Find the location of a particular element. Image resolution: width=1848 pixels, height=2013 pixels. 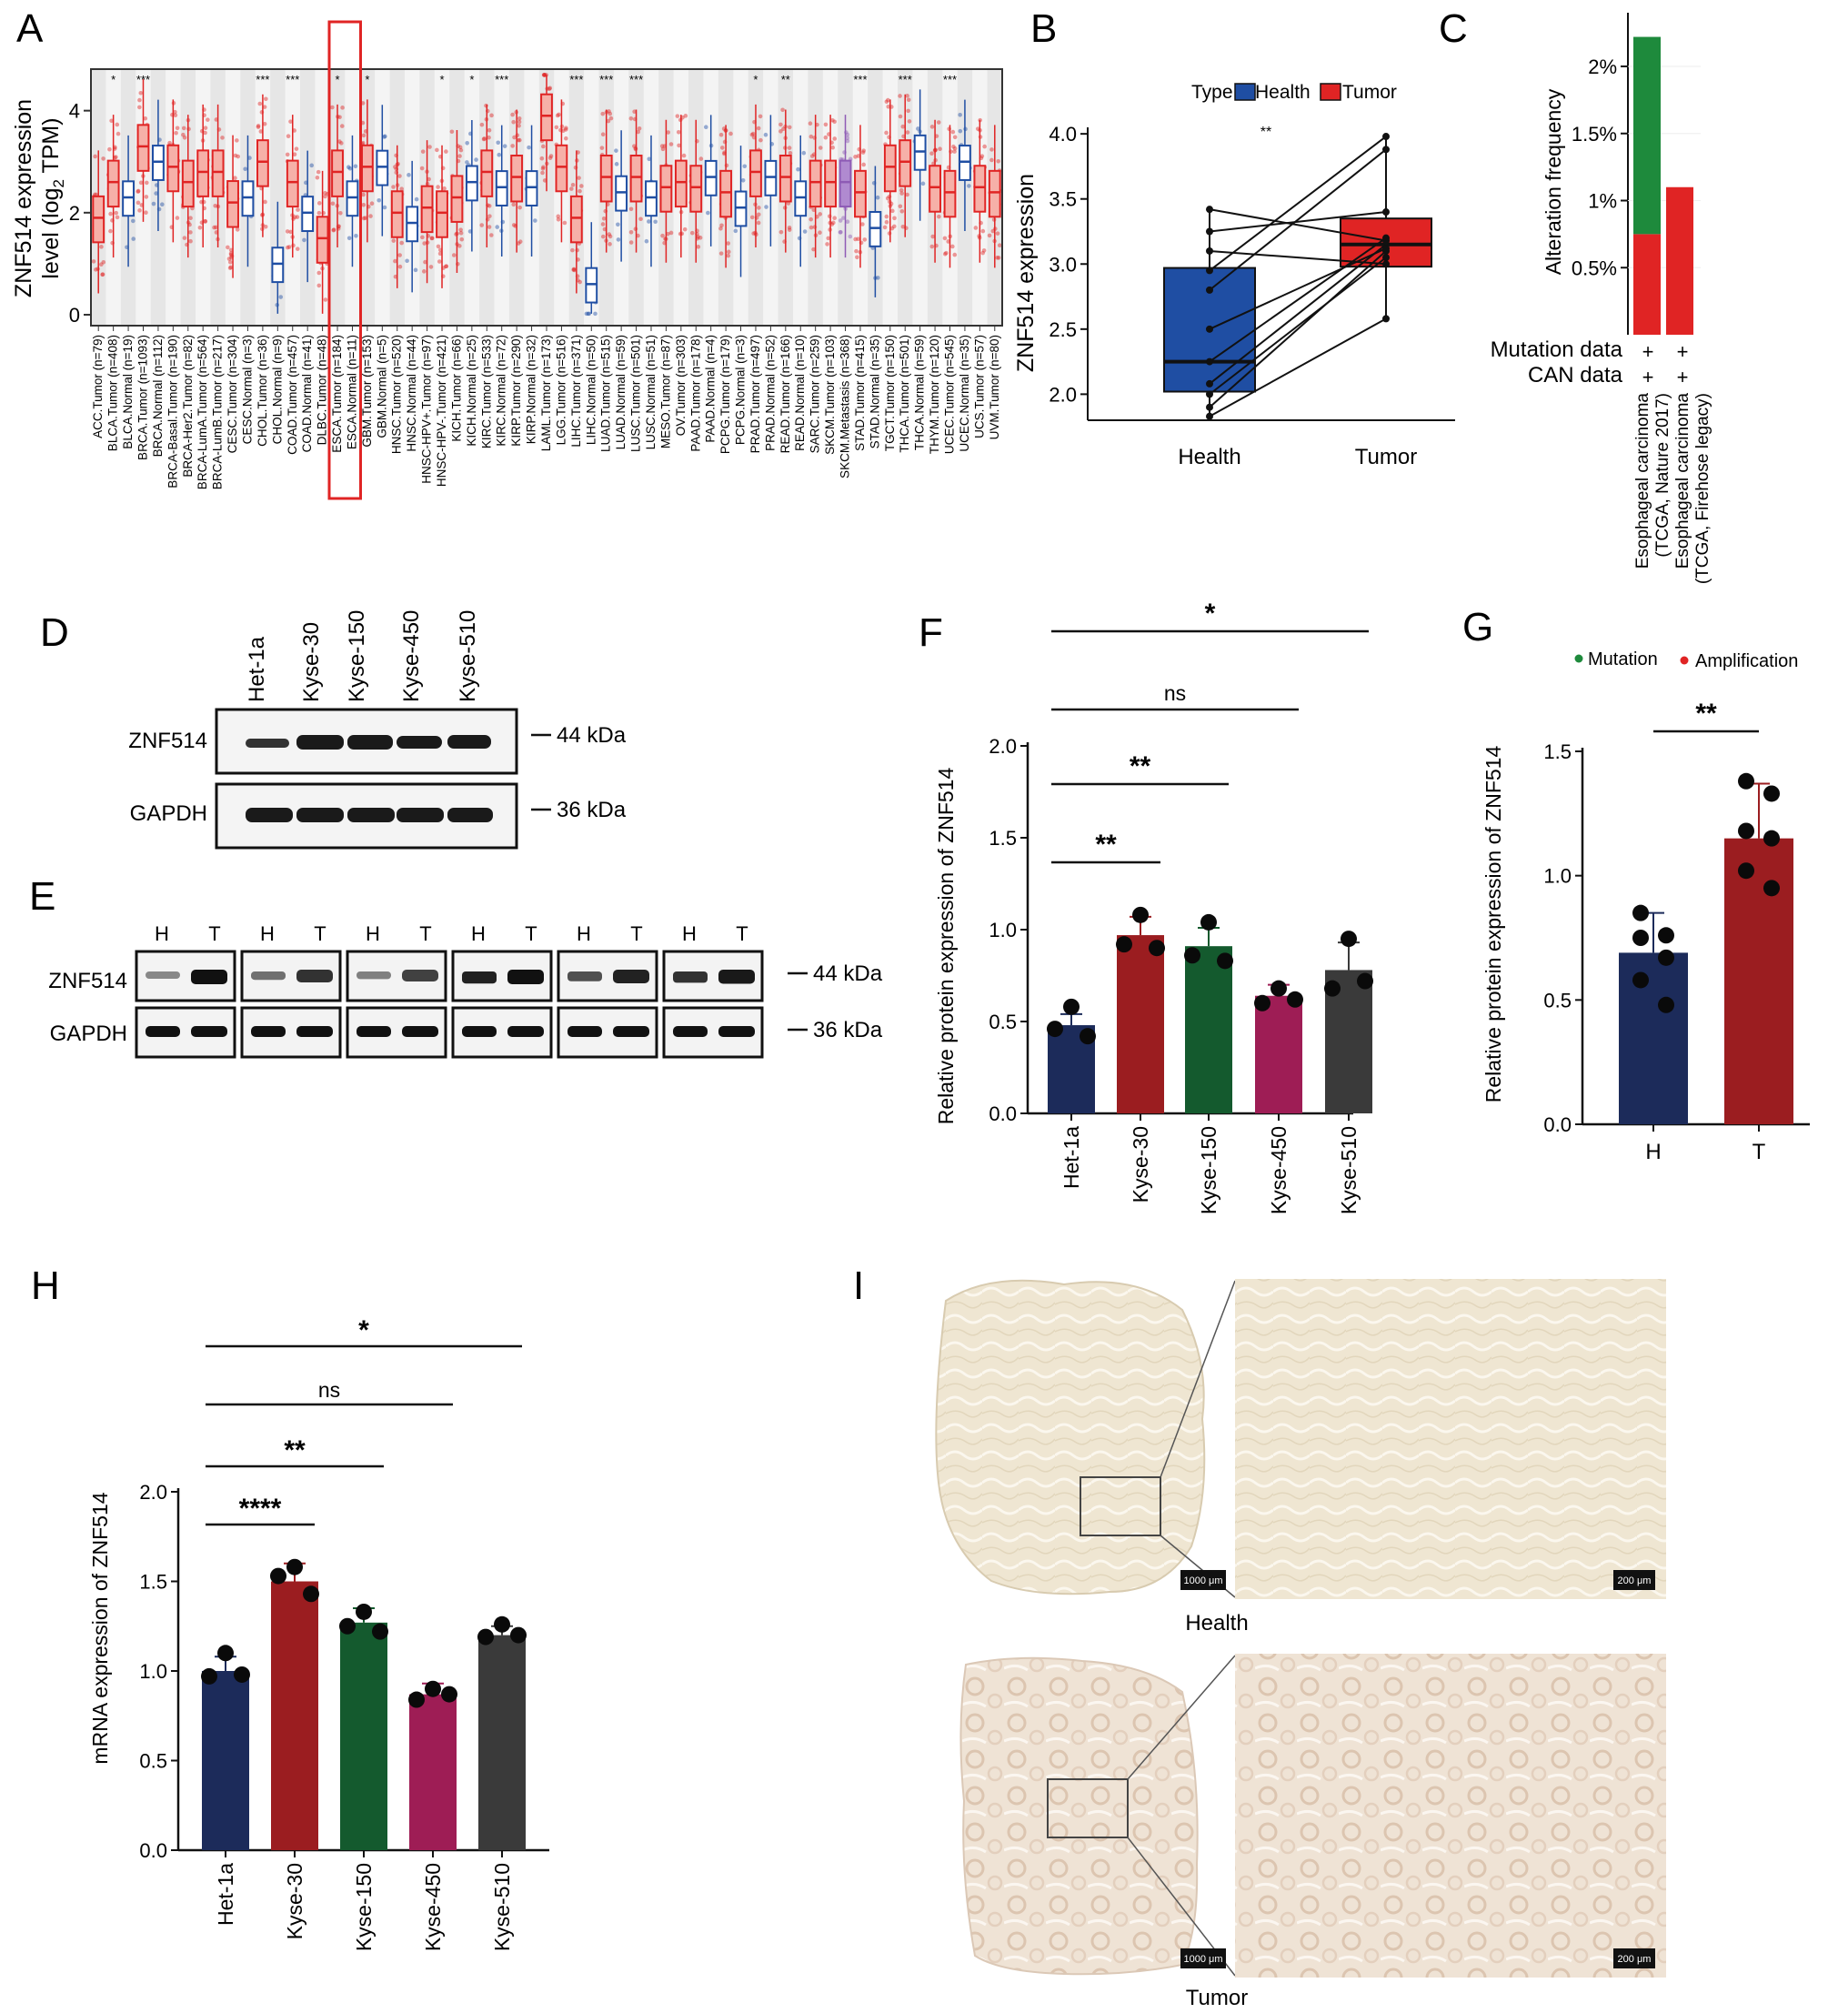

x-tick-label: BRCA-Basal.Tumor (n=190) is located at coordinates (172, 411).